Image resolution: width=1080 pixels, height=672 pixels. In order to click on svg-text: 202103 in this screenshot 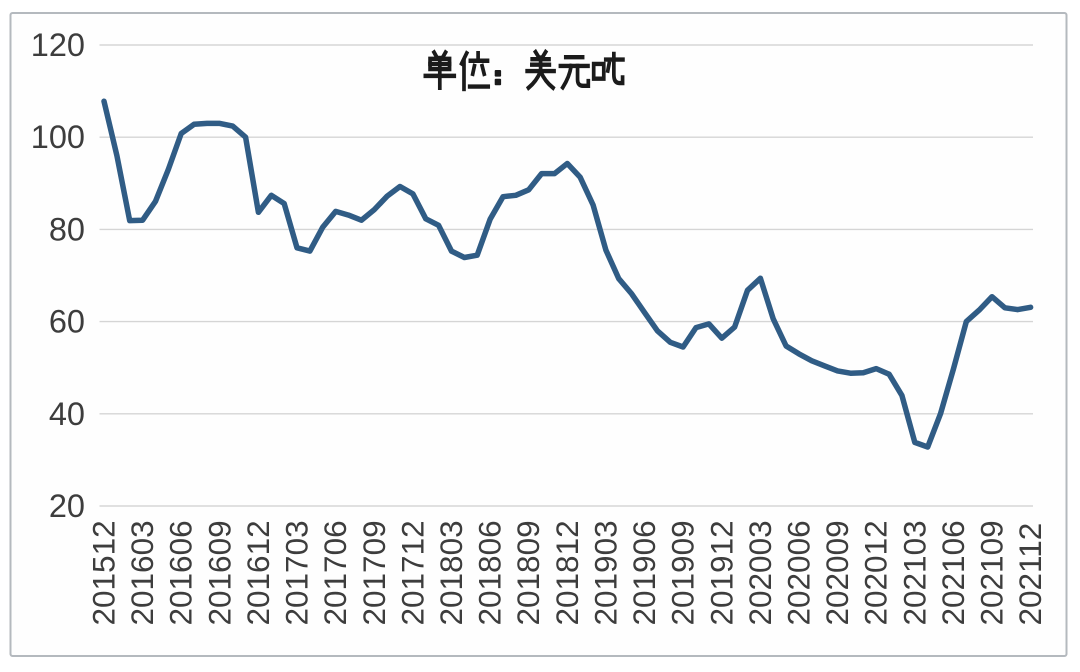, I will do `click(914, 572)`.